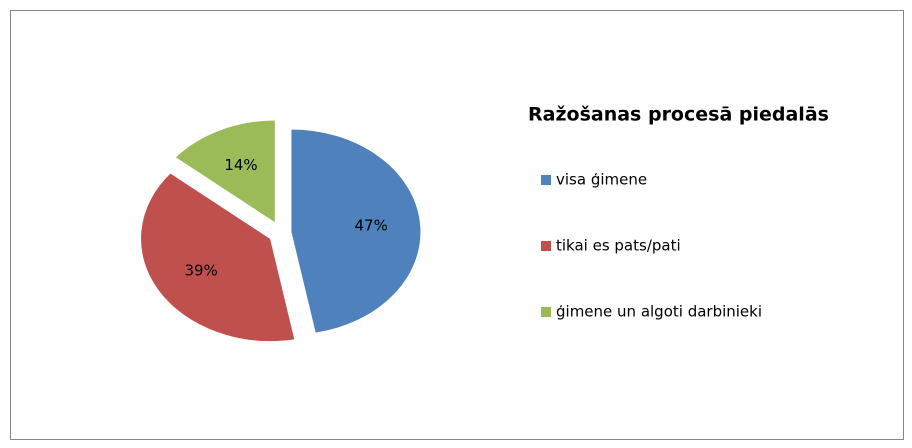 The height and width of the screenshot is (448, 912). Describe the element at coordinates (371, 225) in the screenshot. I see `data-label: 47%` at that location.